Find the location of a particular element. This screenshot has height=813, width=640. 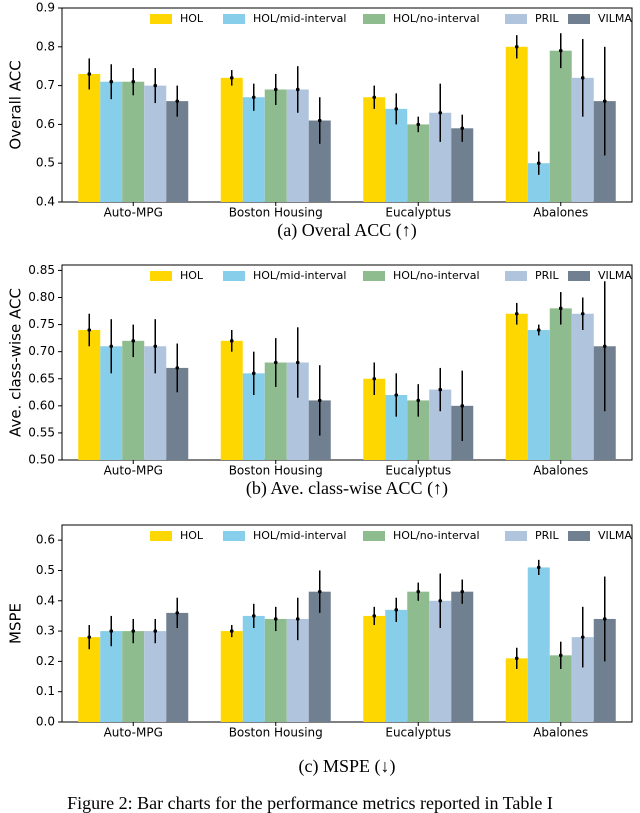

y-tick-label: 0.4 is located at coordinates (45, 202).